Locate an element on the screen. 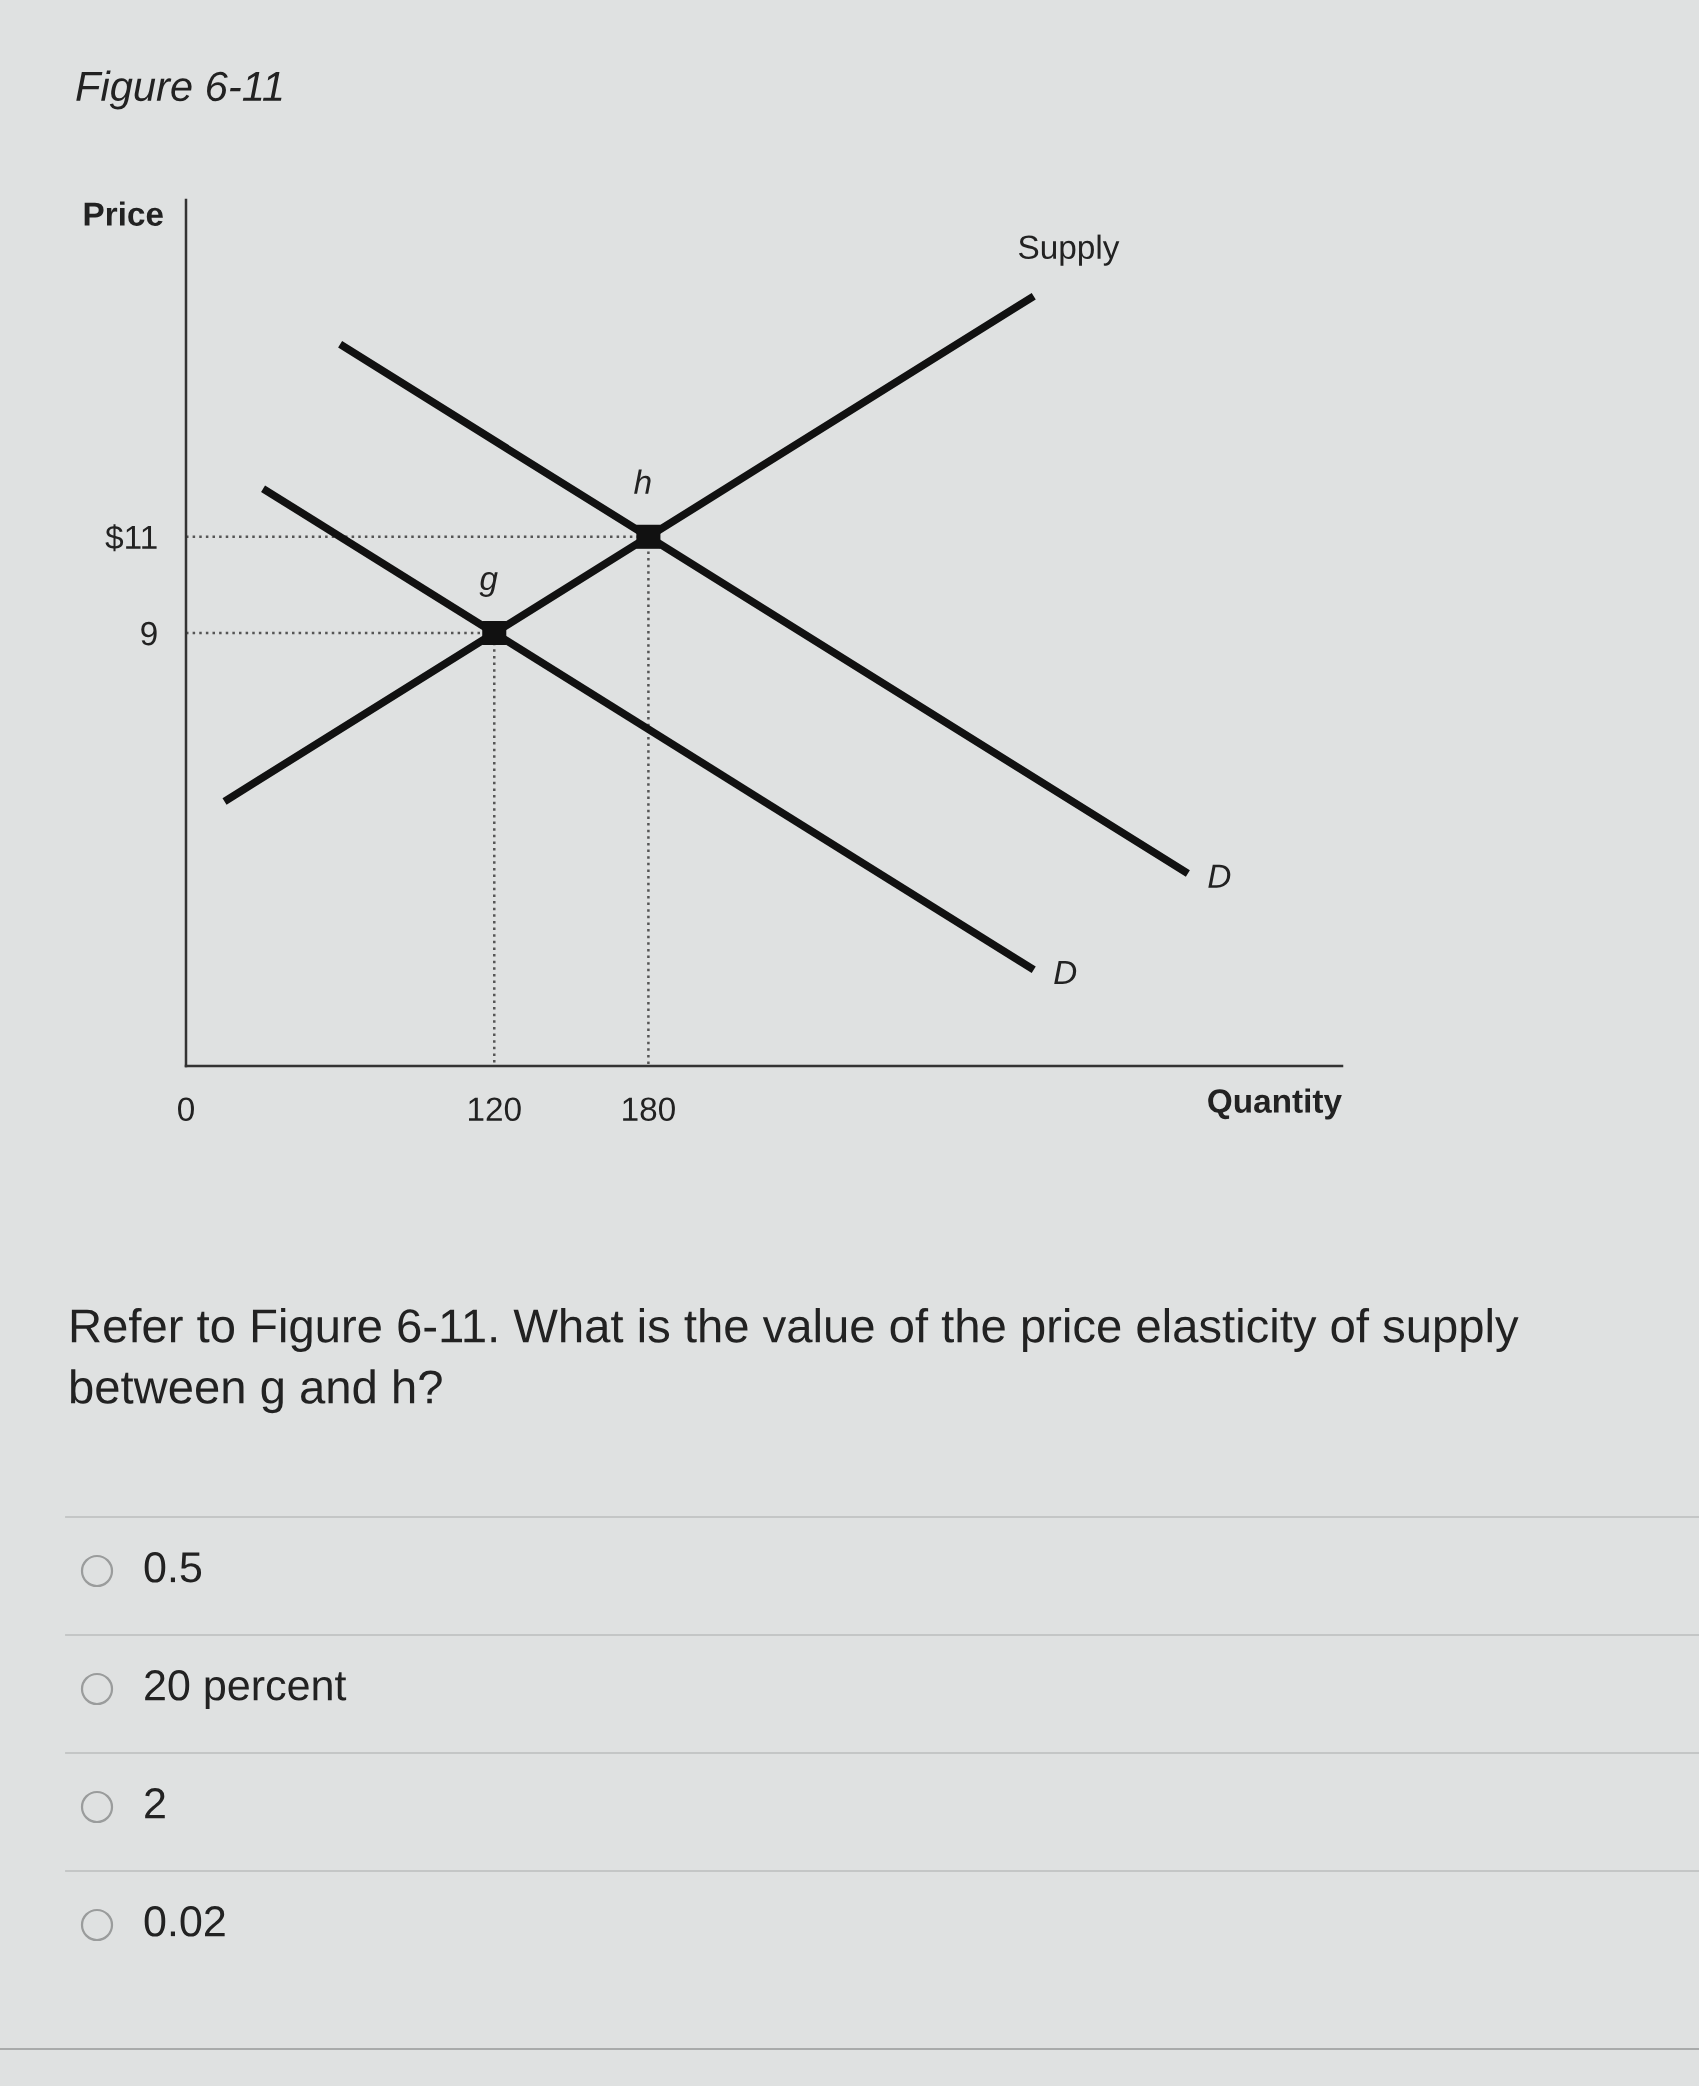 The width and height of the screenshot is (1699, 2086). y-axis-title: Price is located at coordinates (123, 213).